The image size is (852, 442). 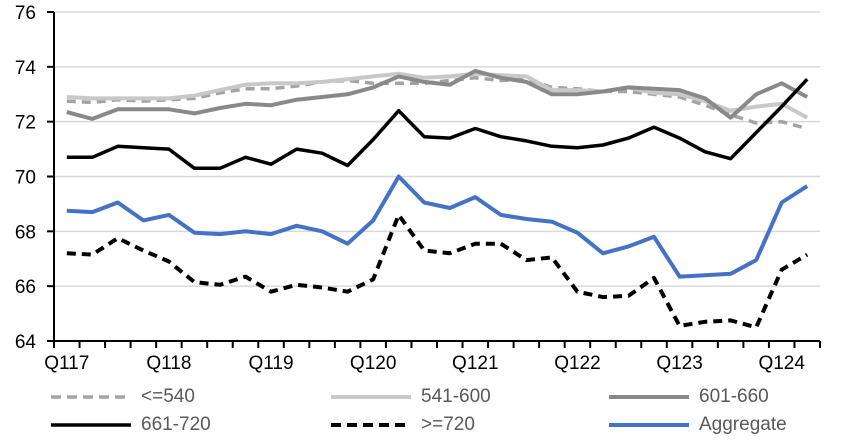 What do you see at coordinates (25, 123) in the screenshot?
I see `y-tick-label-72: 72` at bounding box center [25, 123].